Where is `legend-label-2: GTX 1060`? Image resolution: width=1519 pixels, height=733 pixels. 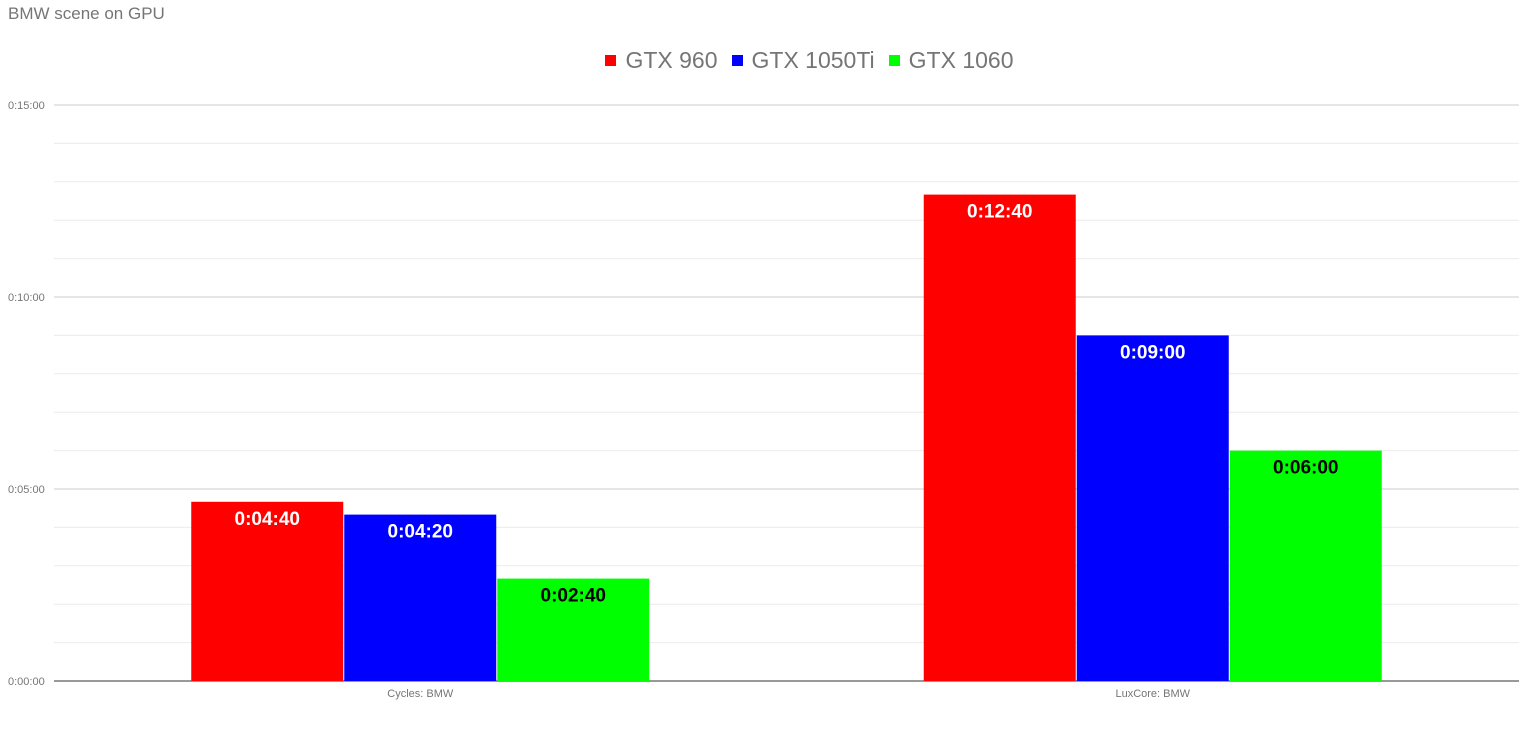
legend-label-2: GTX 1060 is located at coordinates (961, 60).